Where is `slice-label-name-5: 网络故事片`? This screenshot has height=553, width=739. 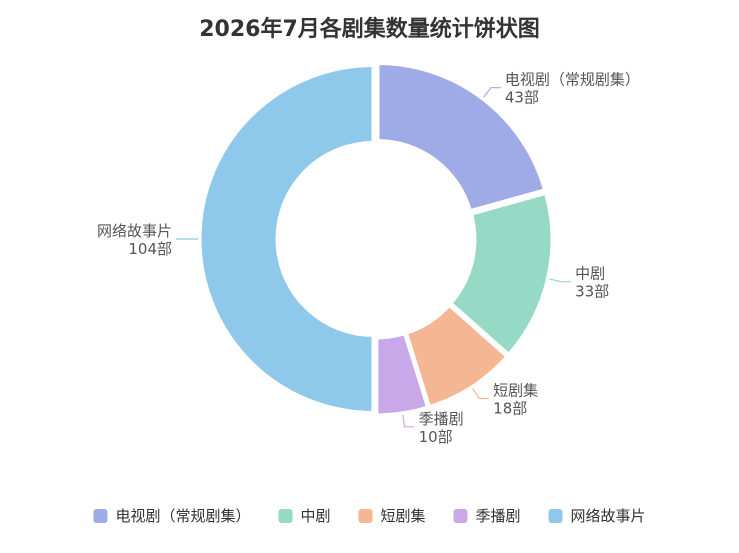 slice-label-name-5: 网络故事片 is located at coordinates (134, 231).